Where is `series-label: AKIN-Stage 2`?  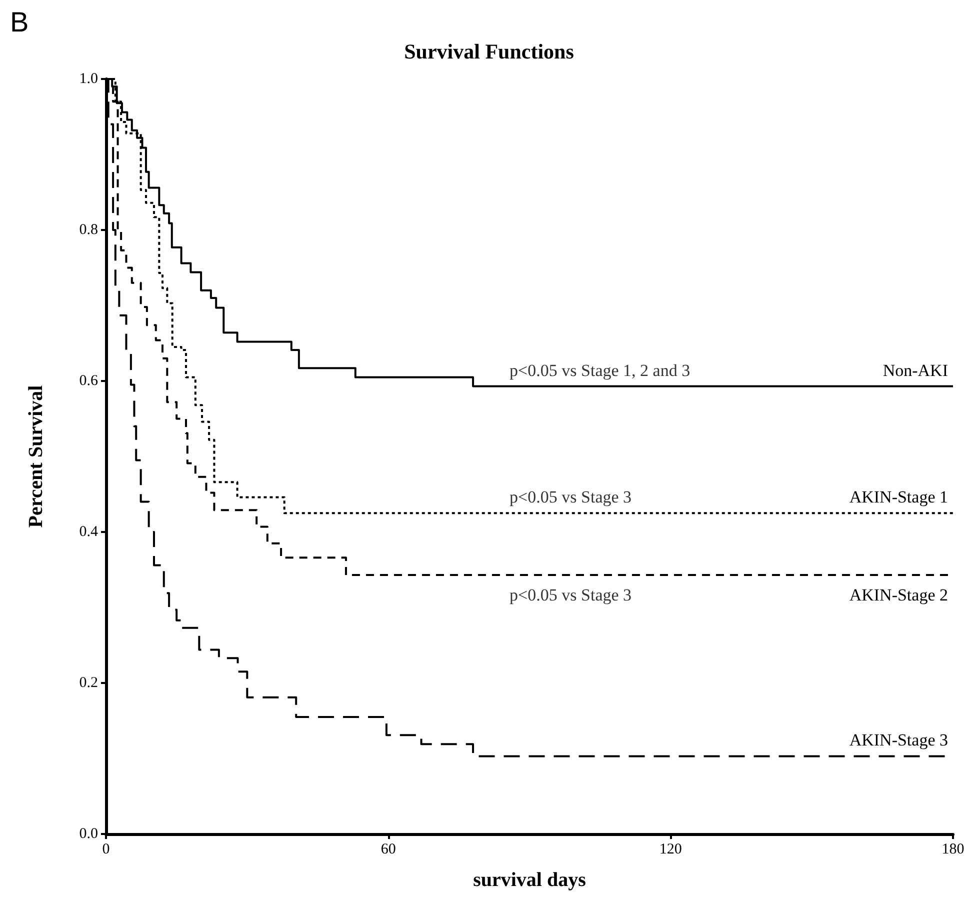 series-label: AKIN-Stage 2 is located at coordinates (898, 595).